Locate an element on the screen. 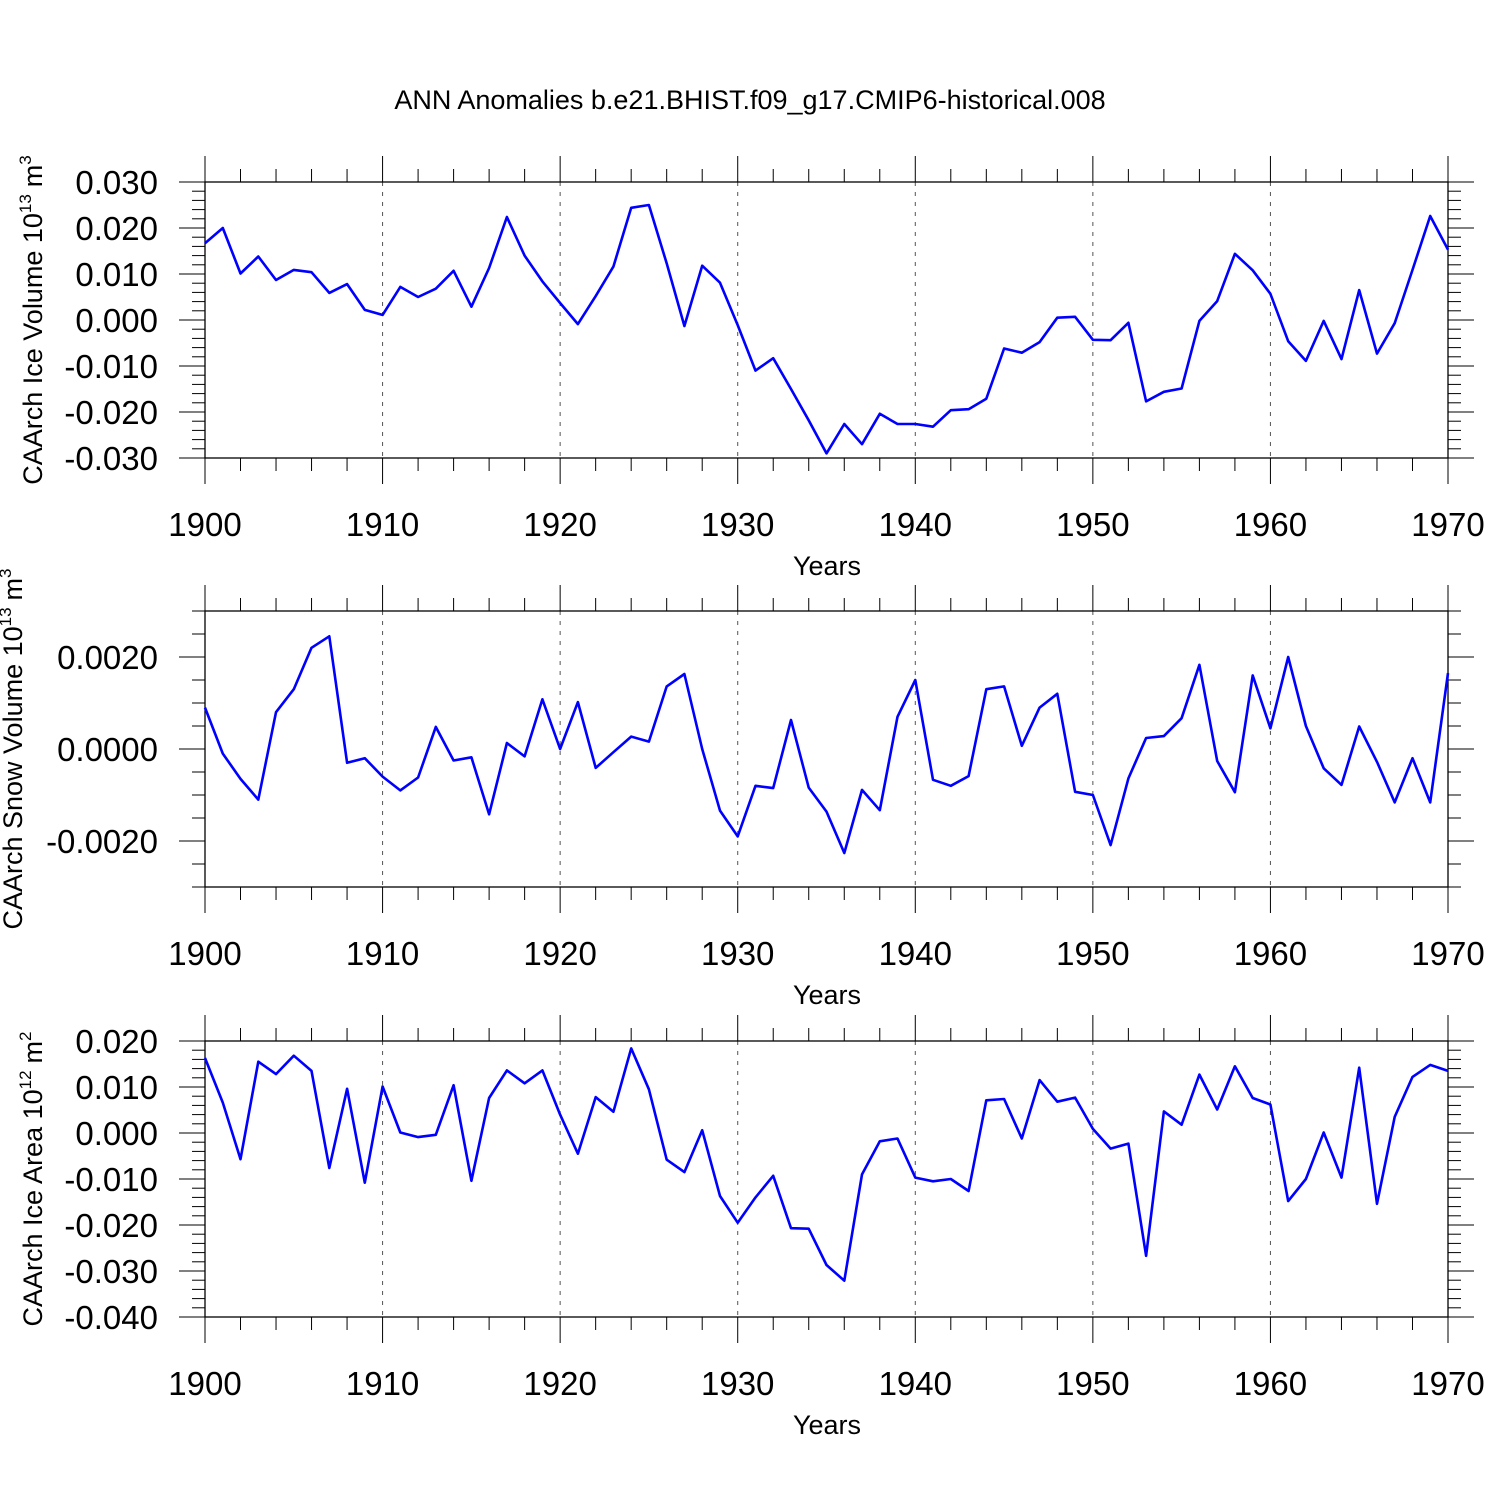 The width and height of the screenshot is (1500, 1500). y-tick-label: 0.0020 is located at coordinates (107, 657).